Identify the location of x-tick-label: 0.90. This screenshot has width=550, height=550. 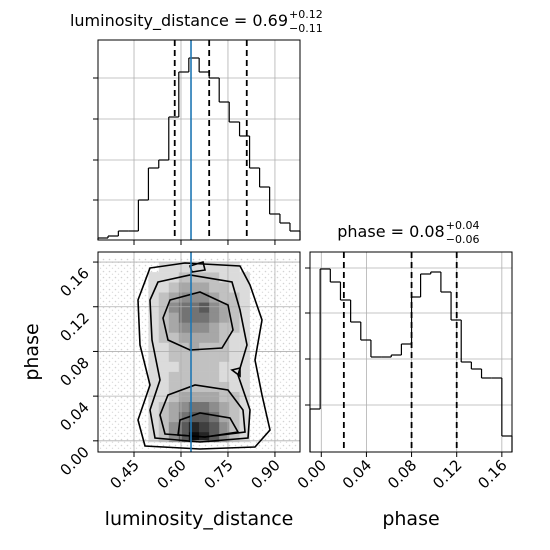
(265, 474).